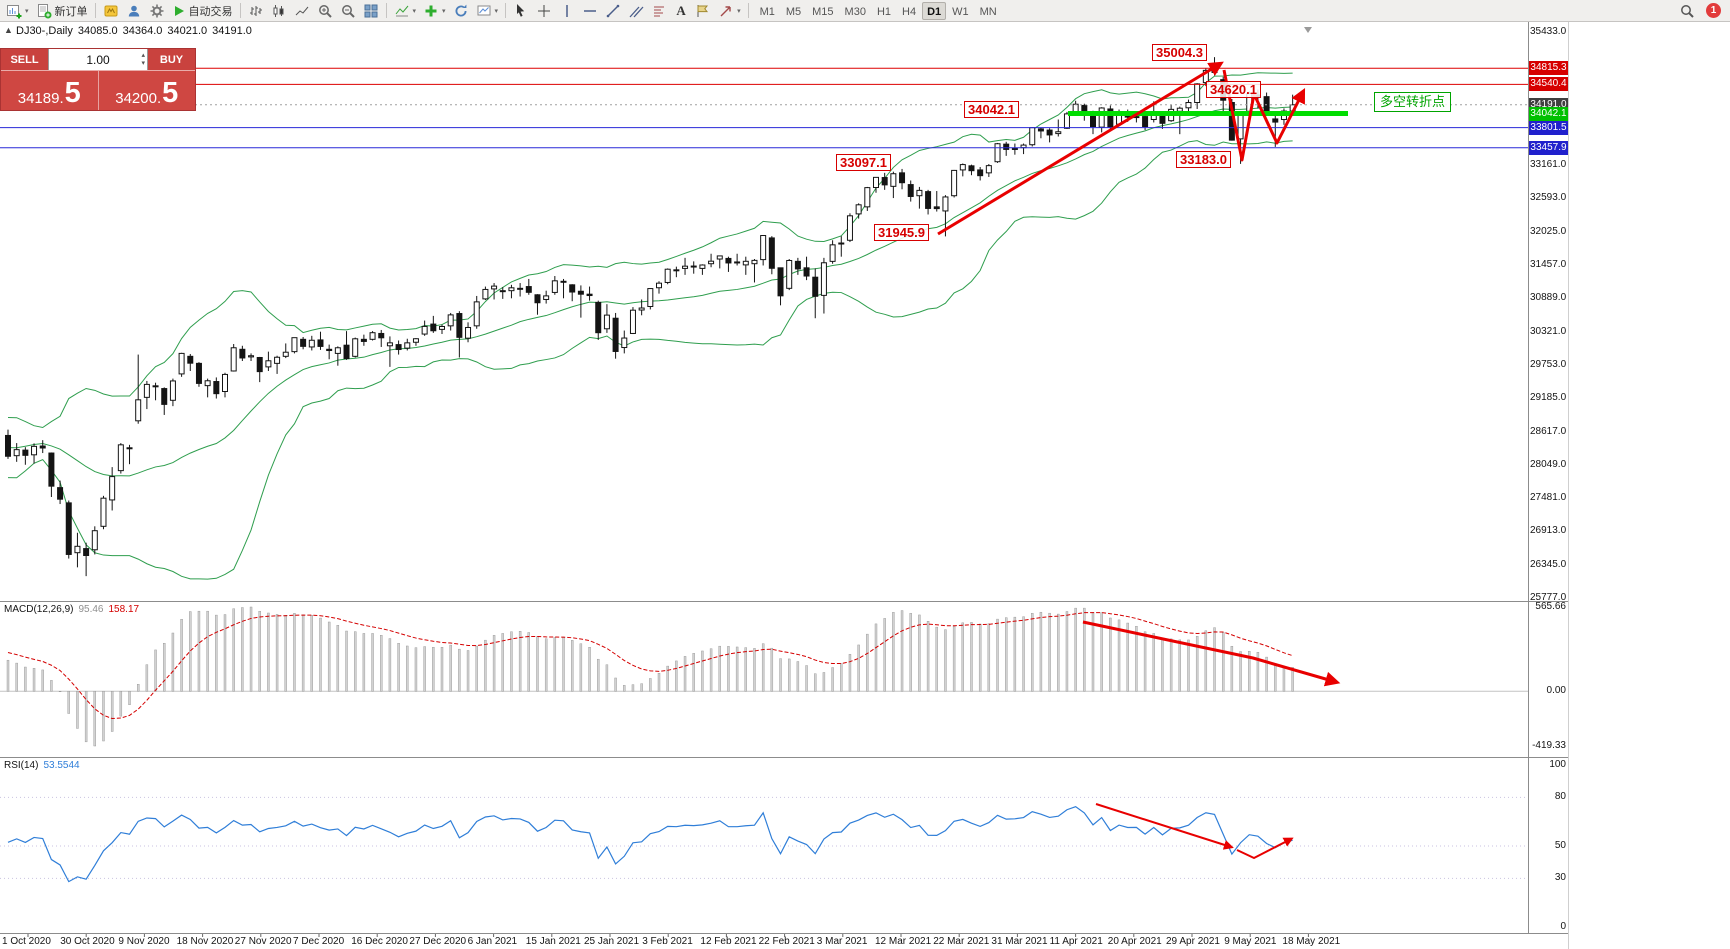 The height and width of the screenshot is (949, 1730). I want to click on horizontal-line-icon, so click(590, 10).